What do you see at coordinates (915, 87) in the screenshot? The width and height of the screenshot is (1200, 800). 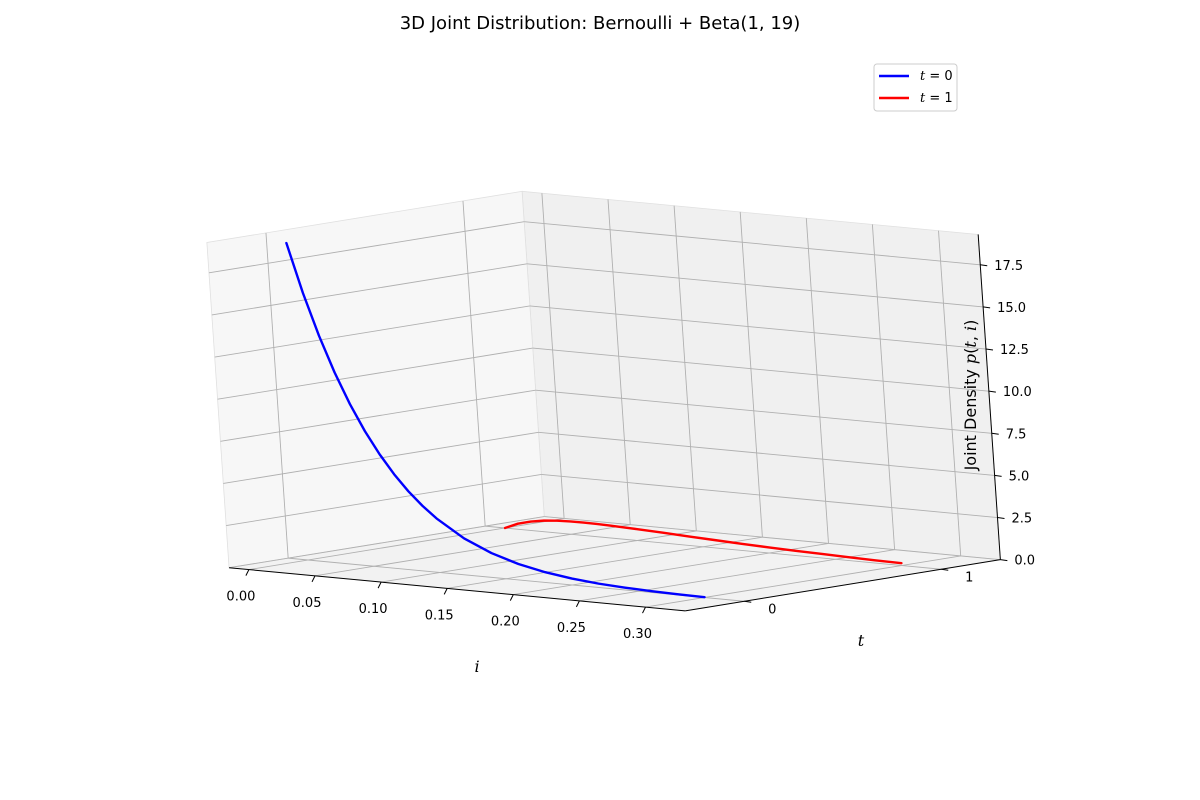 I see `legend: t = 0 t = 1` at bounding box center [915, 87].